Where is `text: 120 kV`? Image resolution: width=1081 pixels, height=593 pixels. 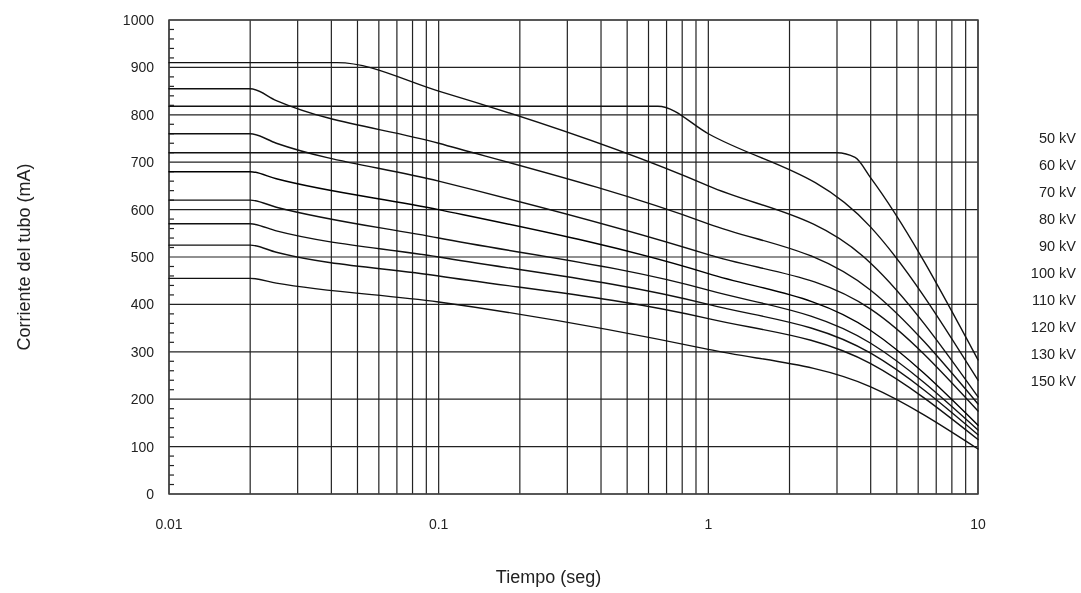 text: 120 kV is located at coordinates (1053, 327).